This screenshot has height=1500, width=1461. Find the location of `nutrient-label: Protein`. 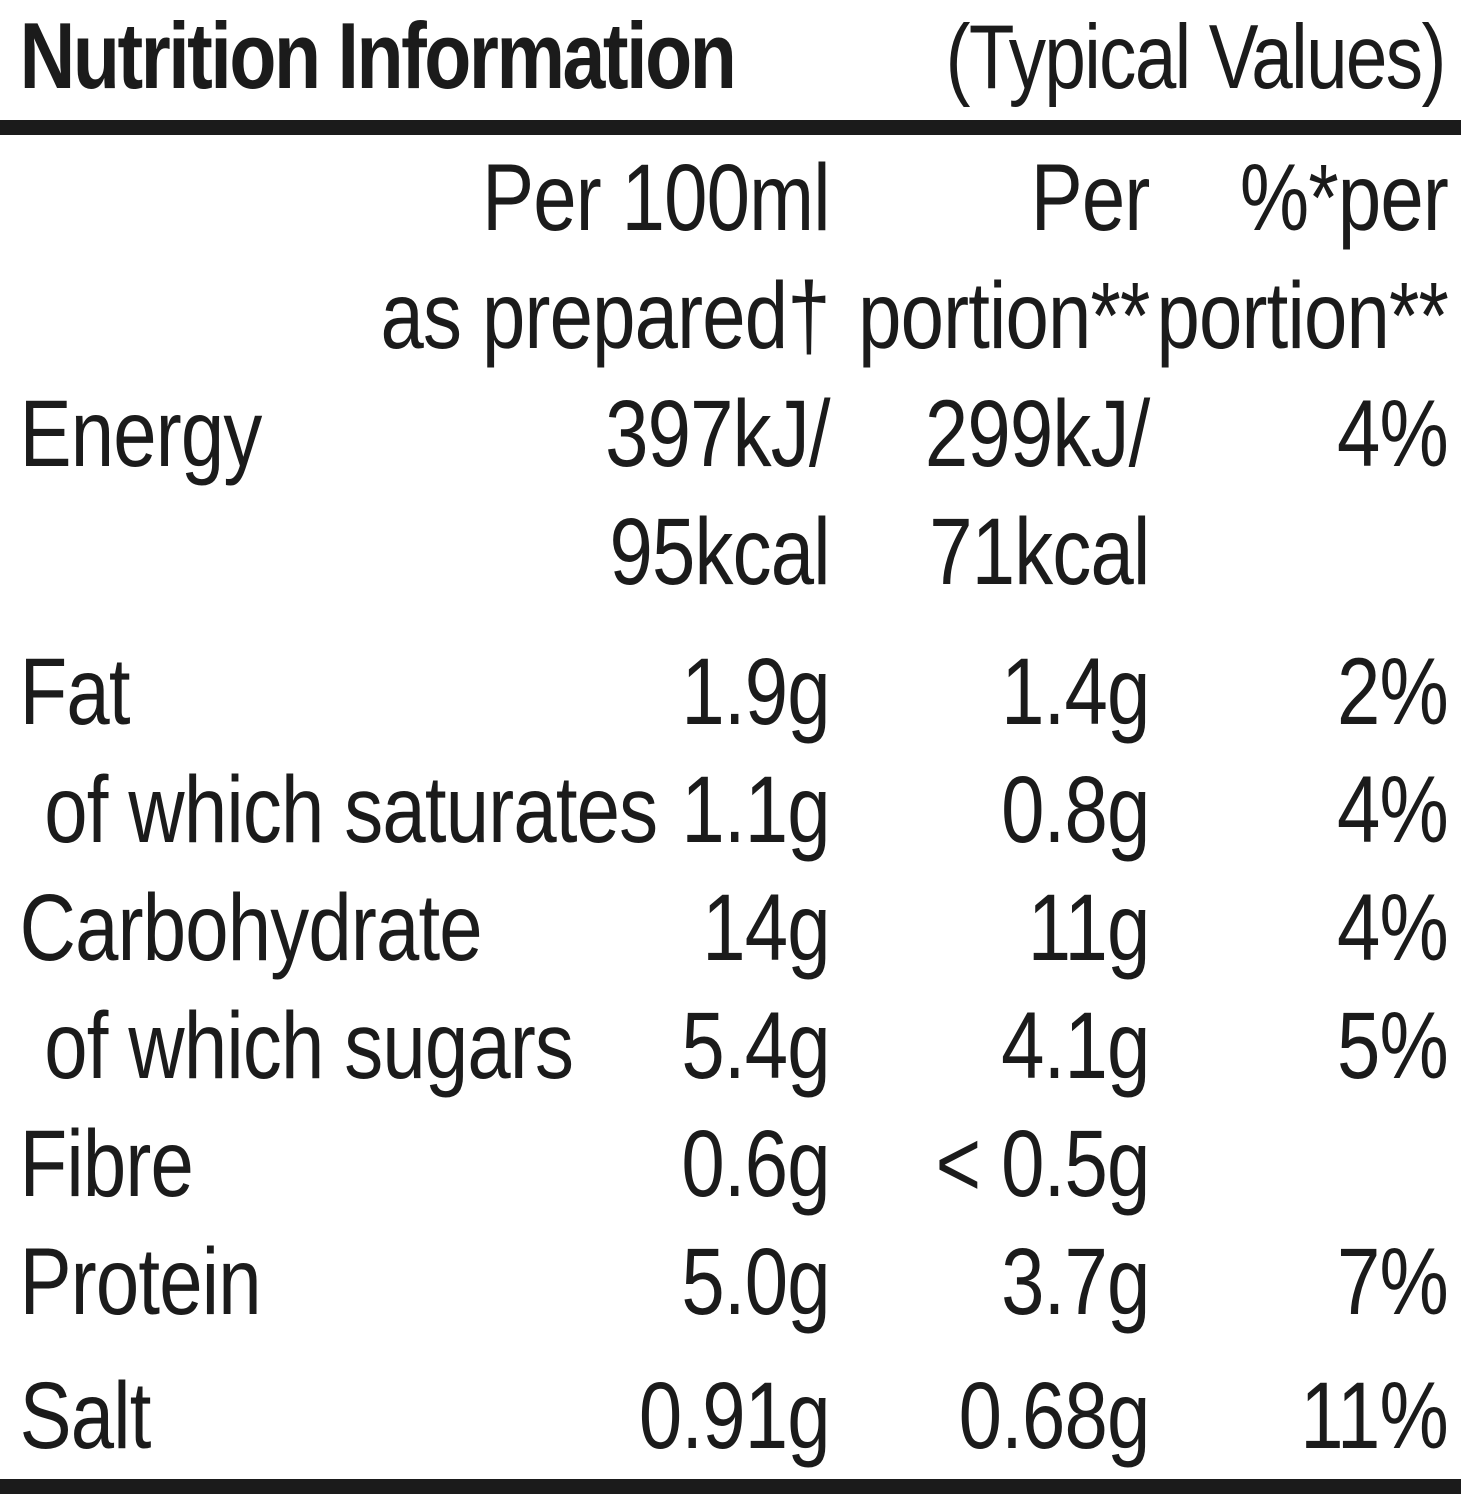

nutrient-label: Protein is located at coordinates (140, 1282).